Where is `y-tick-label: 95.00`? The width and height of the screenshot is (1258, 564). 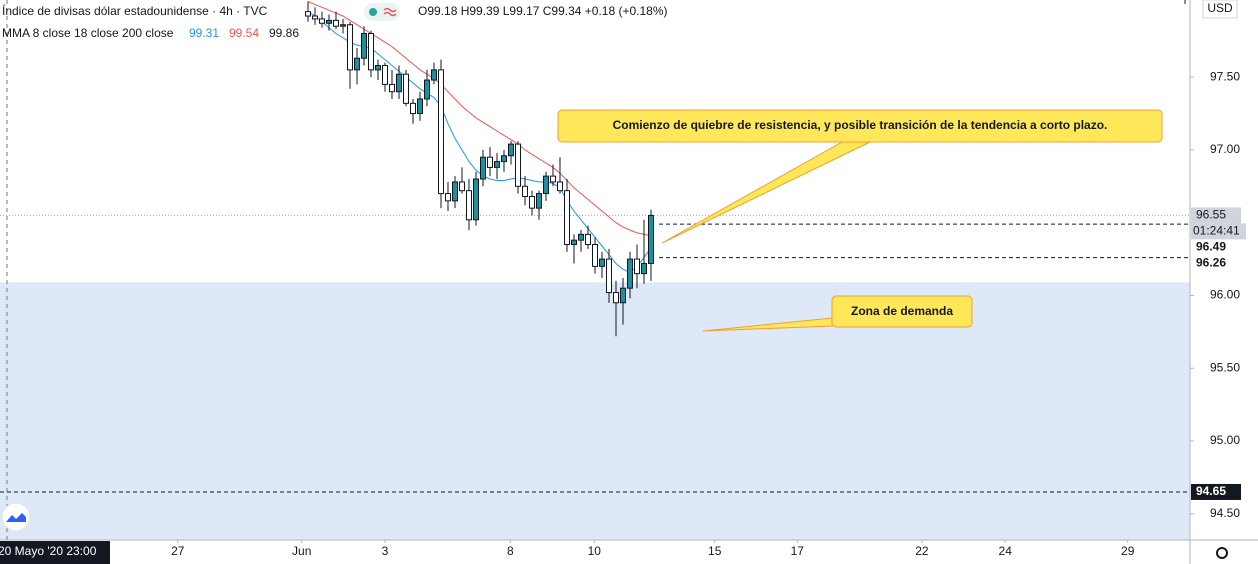 y-tick-label: 95.00 is located at coordinates (1225, 440).